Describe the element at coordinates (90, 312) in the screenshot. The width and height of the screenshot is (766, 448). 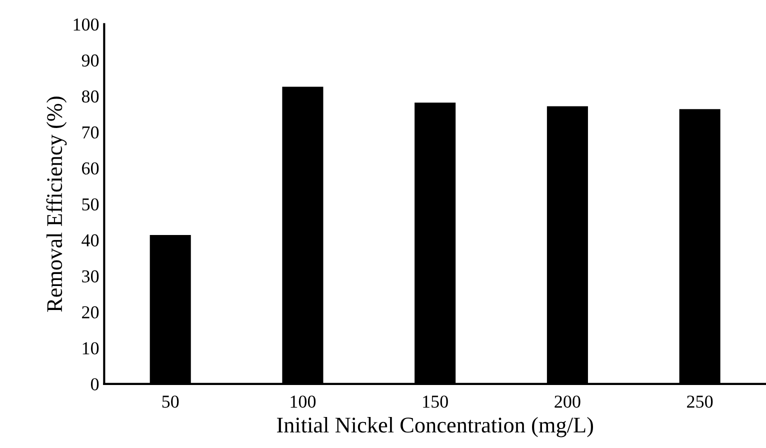
I see `y-tick-label: 20` at that location.